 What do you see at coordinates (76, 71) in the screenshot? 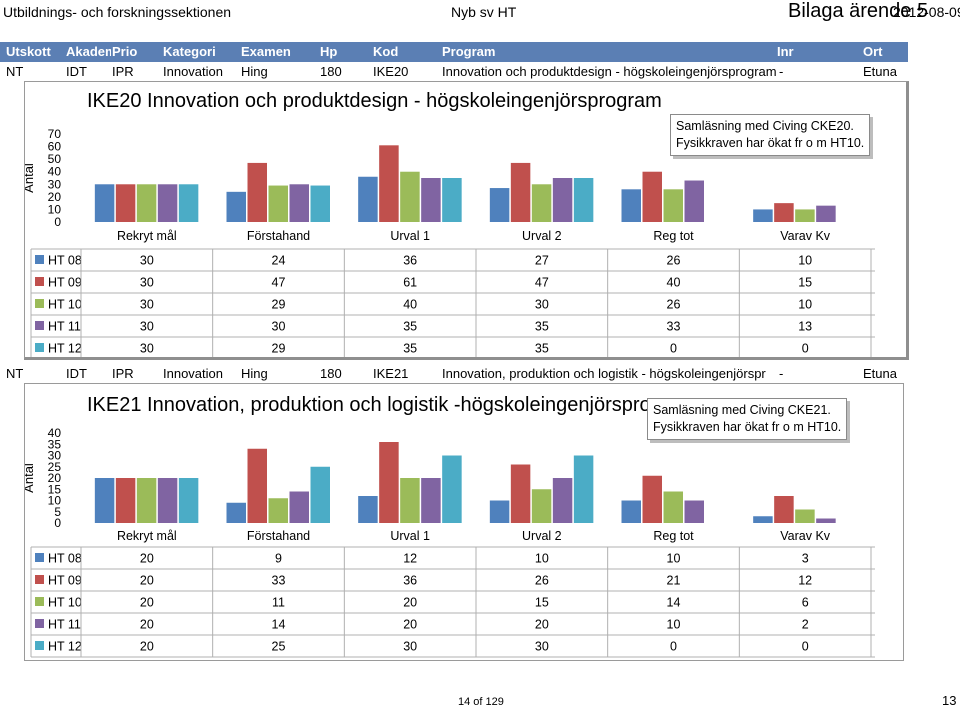
I see `cell-akademi: IDT` at bounding box center [76, 71].